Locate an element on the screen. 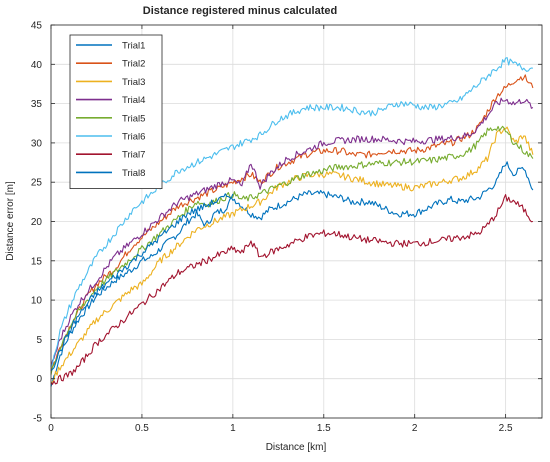 The width and height of the screenshot is (550, 462). x-tick-label: 2.5 is located at coordinates (506, 428).